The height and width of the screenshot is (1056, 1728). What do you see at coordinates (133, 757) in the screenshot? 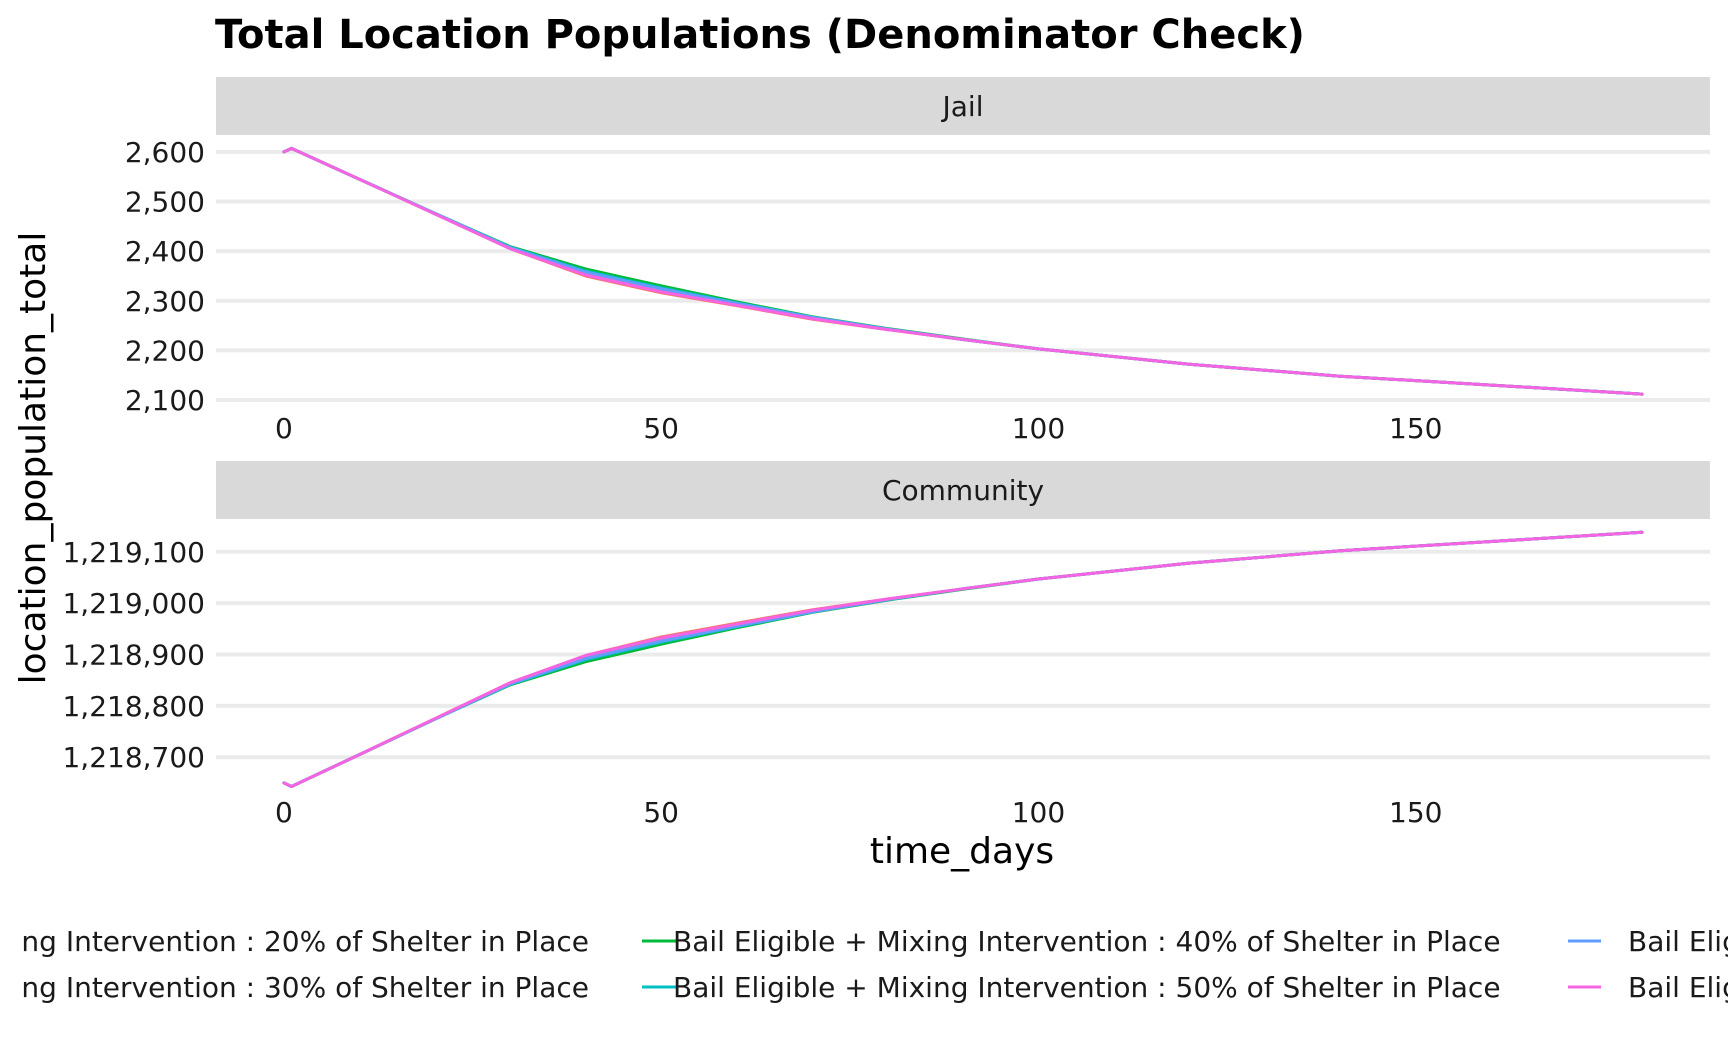
I see `y-tick-label-community: 1,218,700` at bounding box center [133, 757].